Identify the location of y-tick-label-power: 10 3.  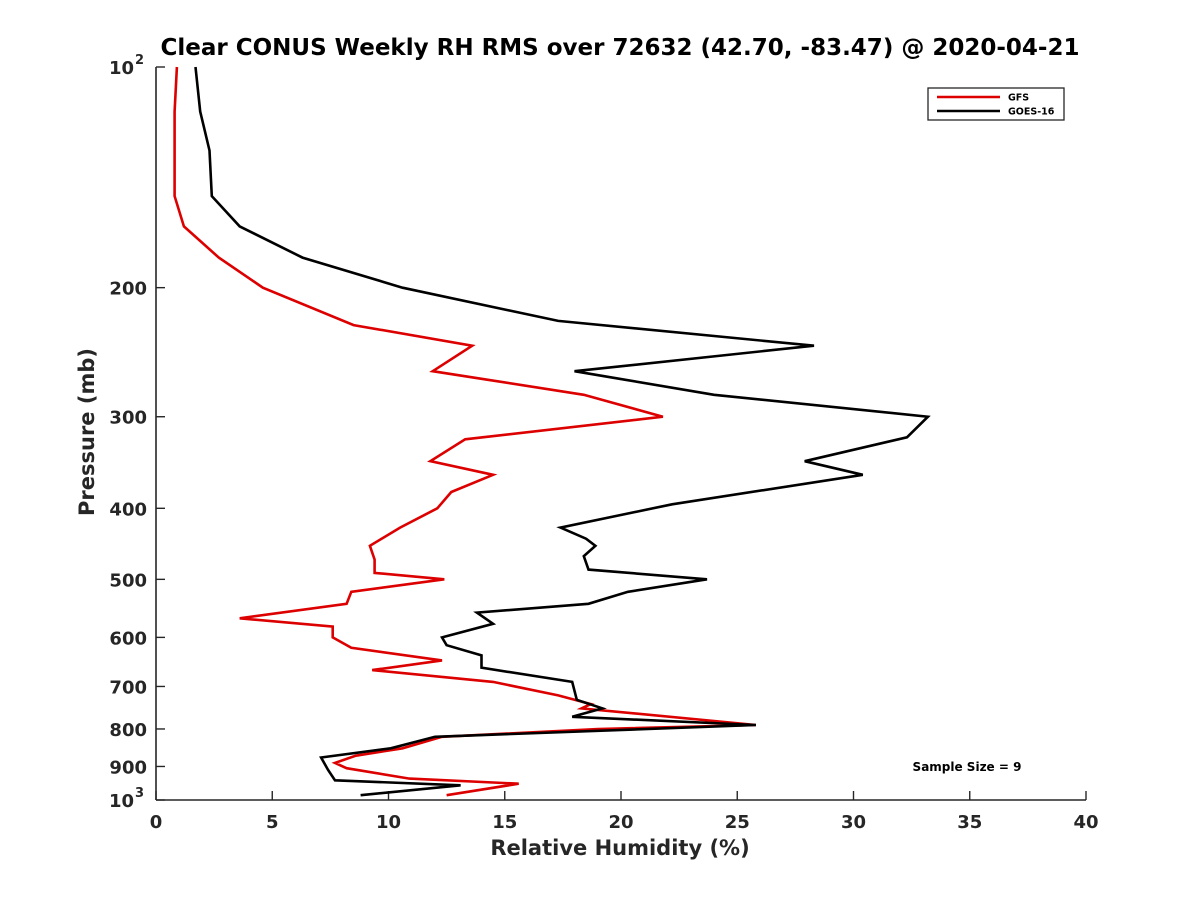
(126, 799).